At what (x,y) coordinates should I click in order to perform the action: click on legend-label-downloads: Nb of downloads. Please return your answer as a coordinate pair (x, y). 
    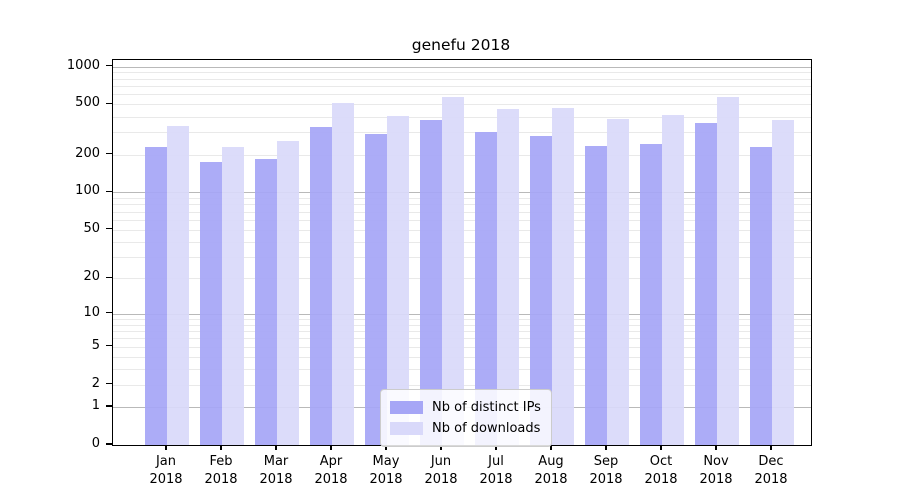
    Looking at the image, I should click on (486, 428).